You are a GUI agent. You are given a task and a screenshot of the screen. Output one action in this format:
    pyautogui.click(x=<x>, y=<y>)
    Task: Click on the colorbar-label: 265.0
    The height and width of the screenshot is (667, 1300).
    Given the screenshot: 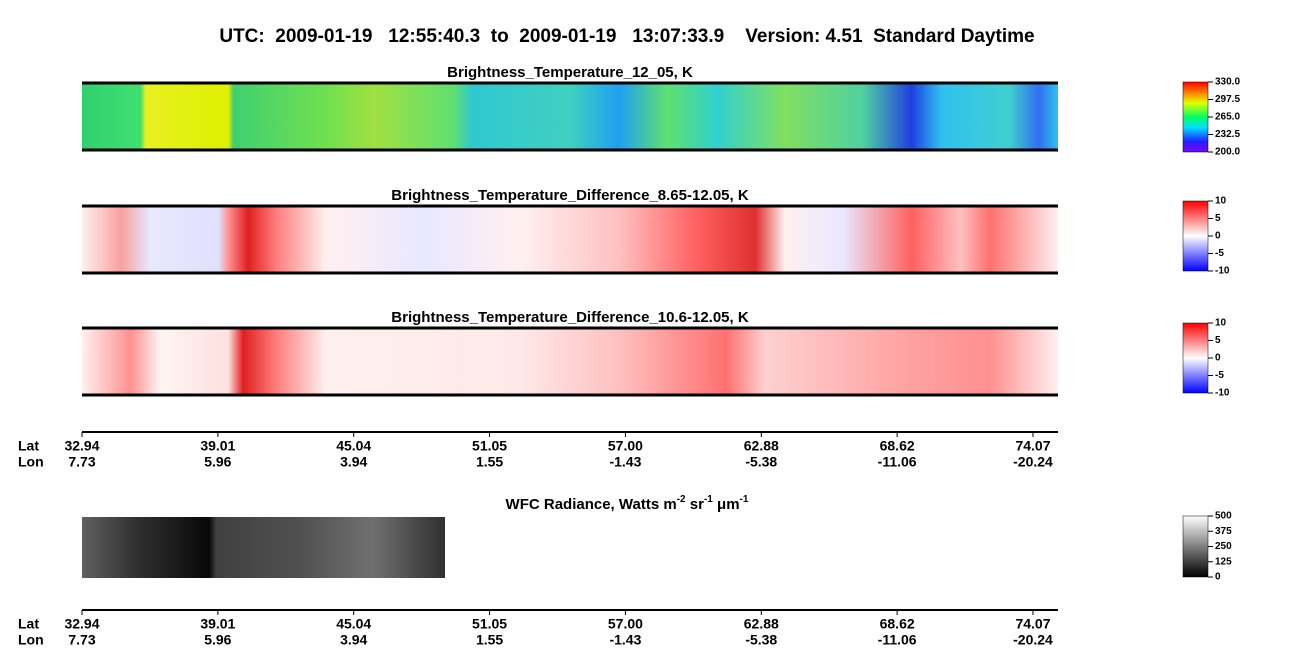 What is the action you would take?
    pyautogui.click(x=1227, y=117)
    